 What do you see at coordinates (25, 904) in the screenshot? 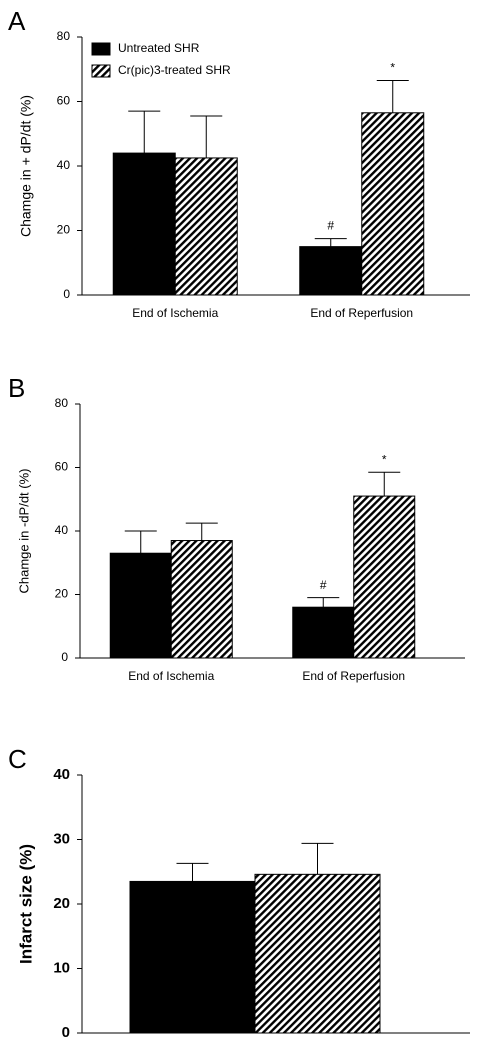
I see `y-axis-label: Infarct size (%)` at bounding box center [25, 904].